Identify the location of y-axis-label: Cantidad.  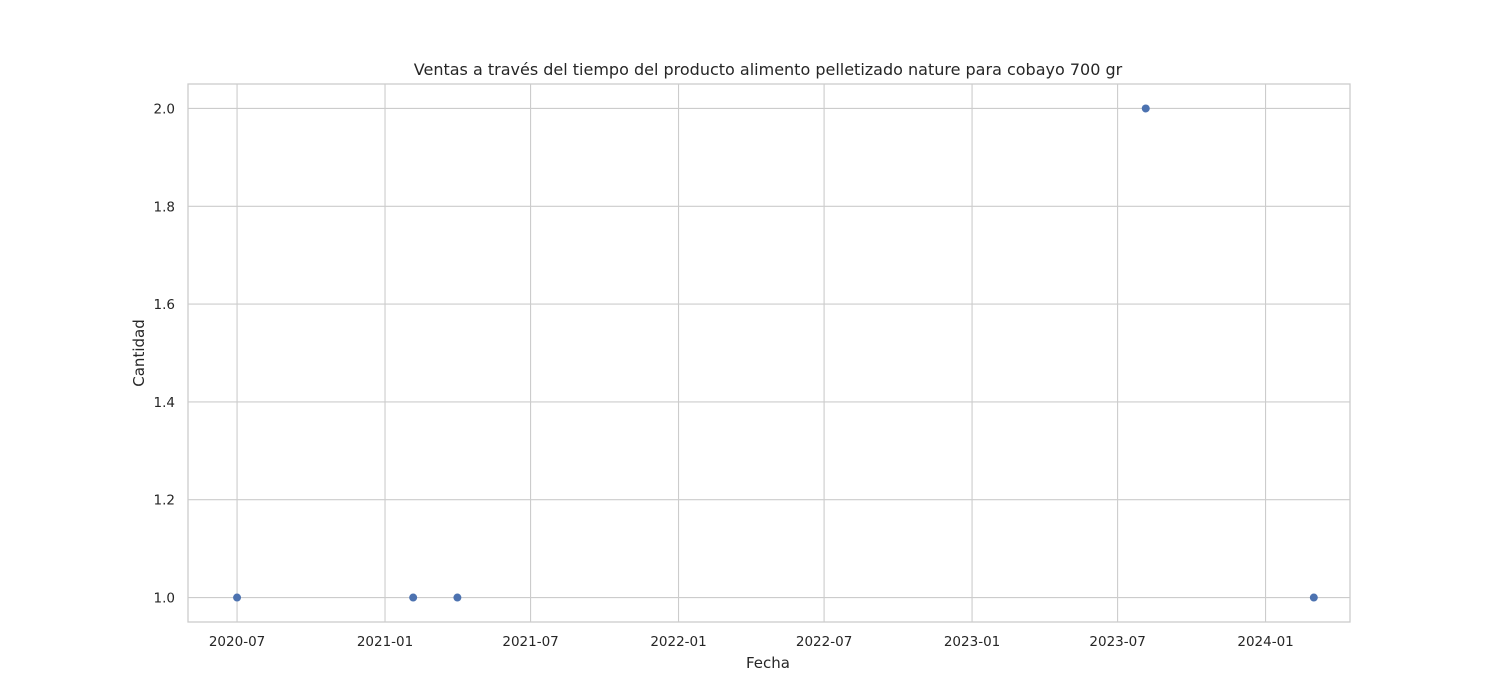
(139, 352).